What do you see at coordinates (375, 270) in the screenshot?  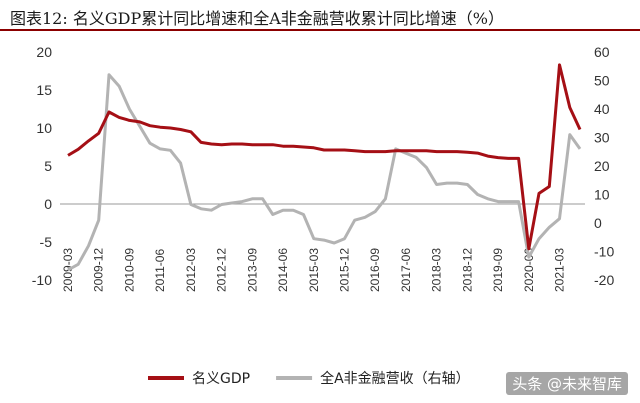 I see `x-tick-label: 2016-09` at bounding box center [375, 270].